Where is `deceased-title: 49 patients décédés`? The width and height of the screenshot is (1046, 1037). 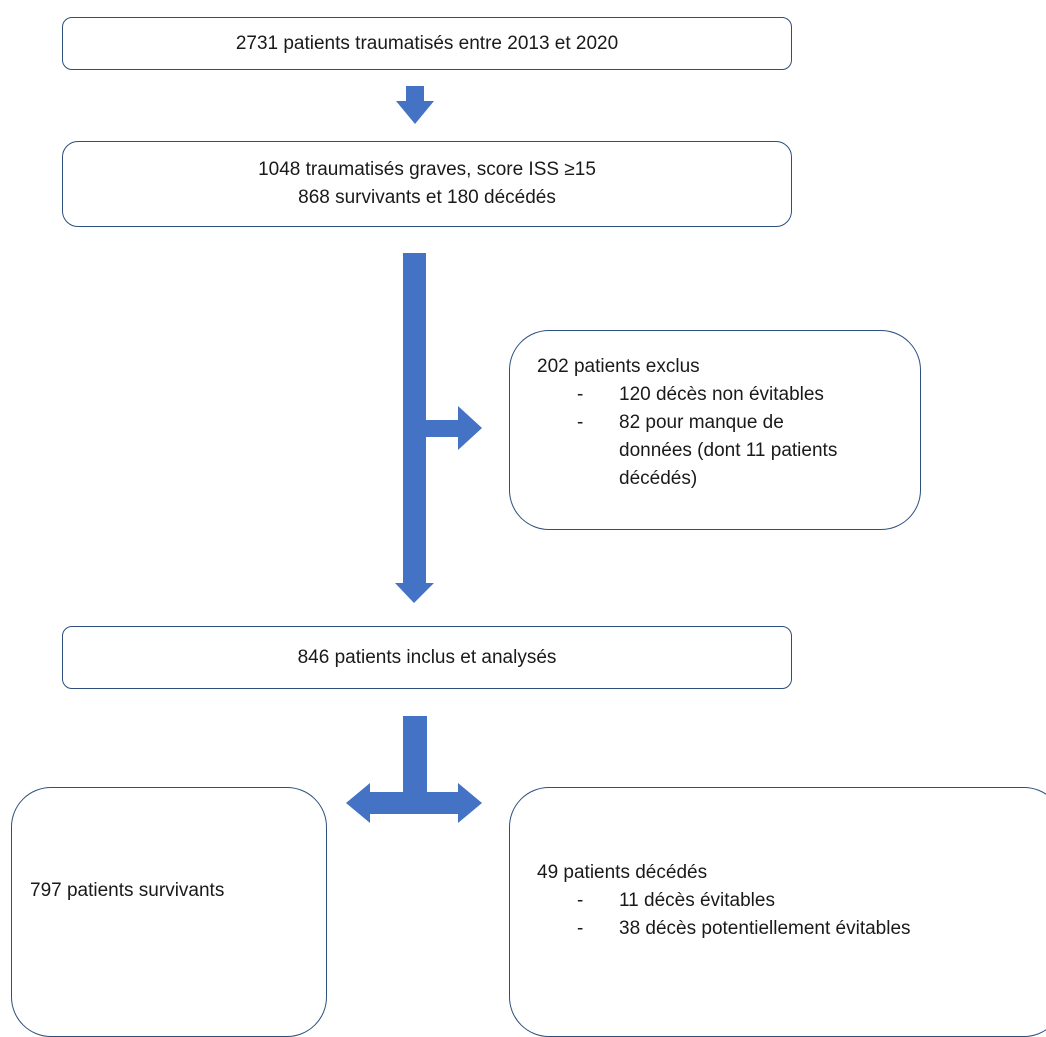 deceased-title: 49 patients décédés is located at coordinates (791, 873).